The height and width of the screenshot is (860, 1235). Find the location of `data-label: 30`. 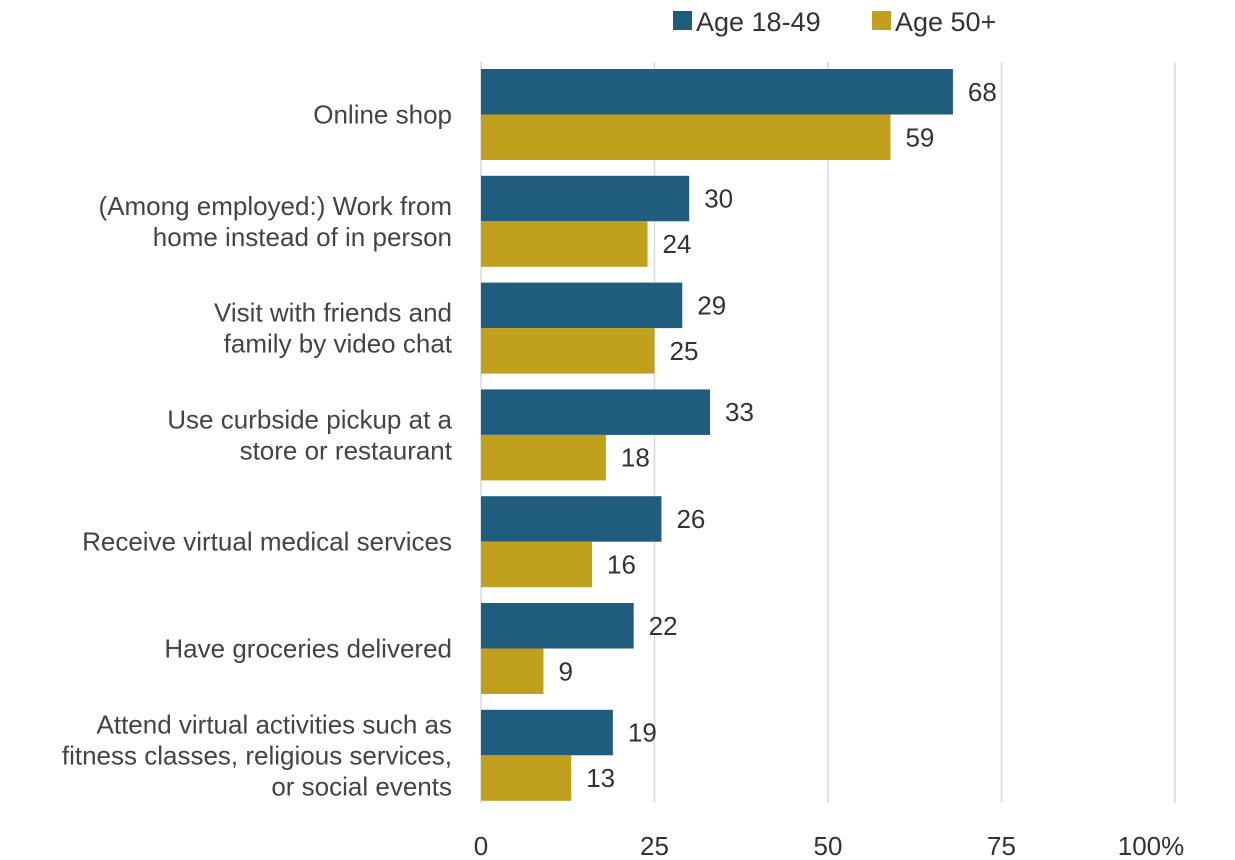

data-label: 30 is located at coordinates (718, 199).